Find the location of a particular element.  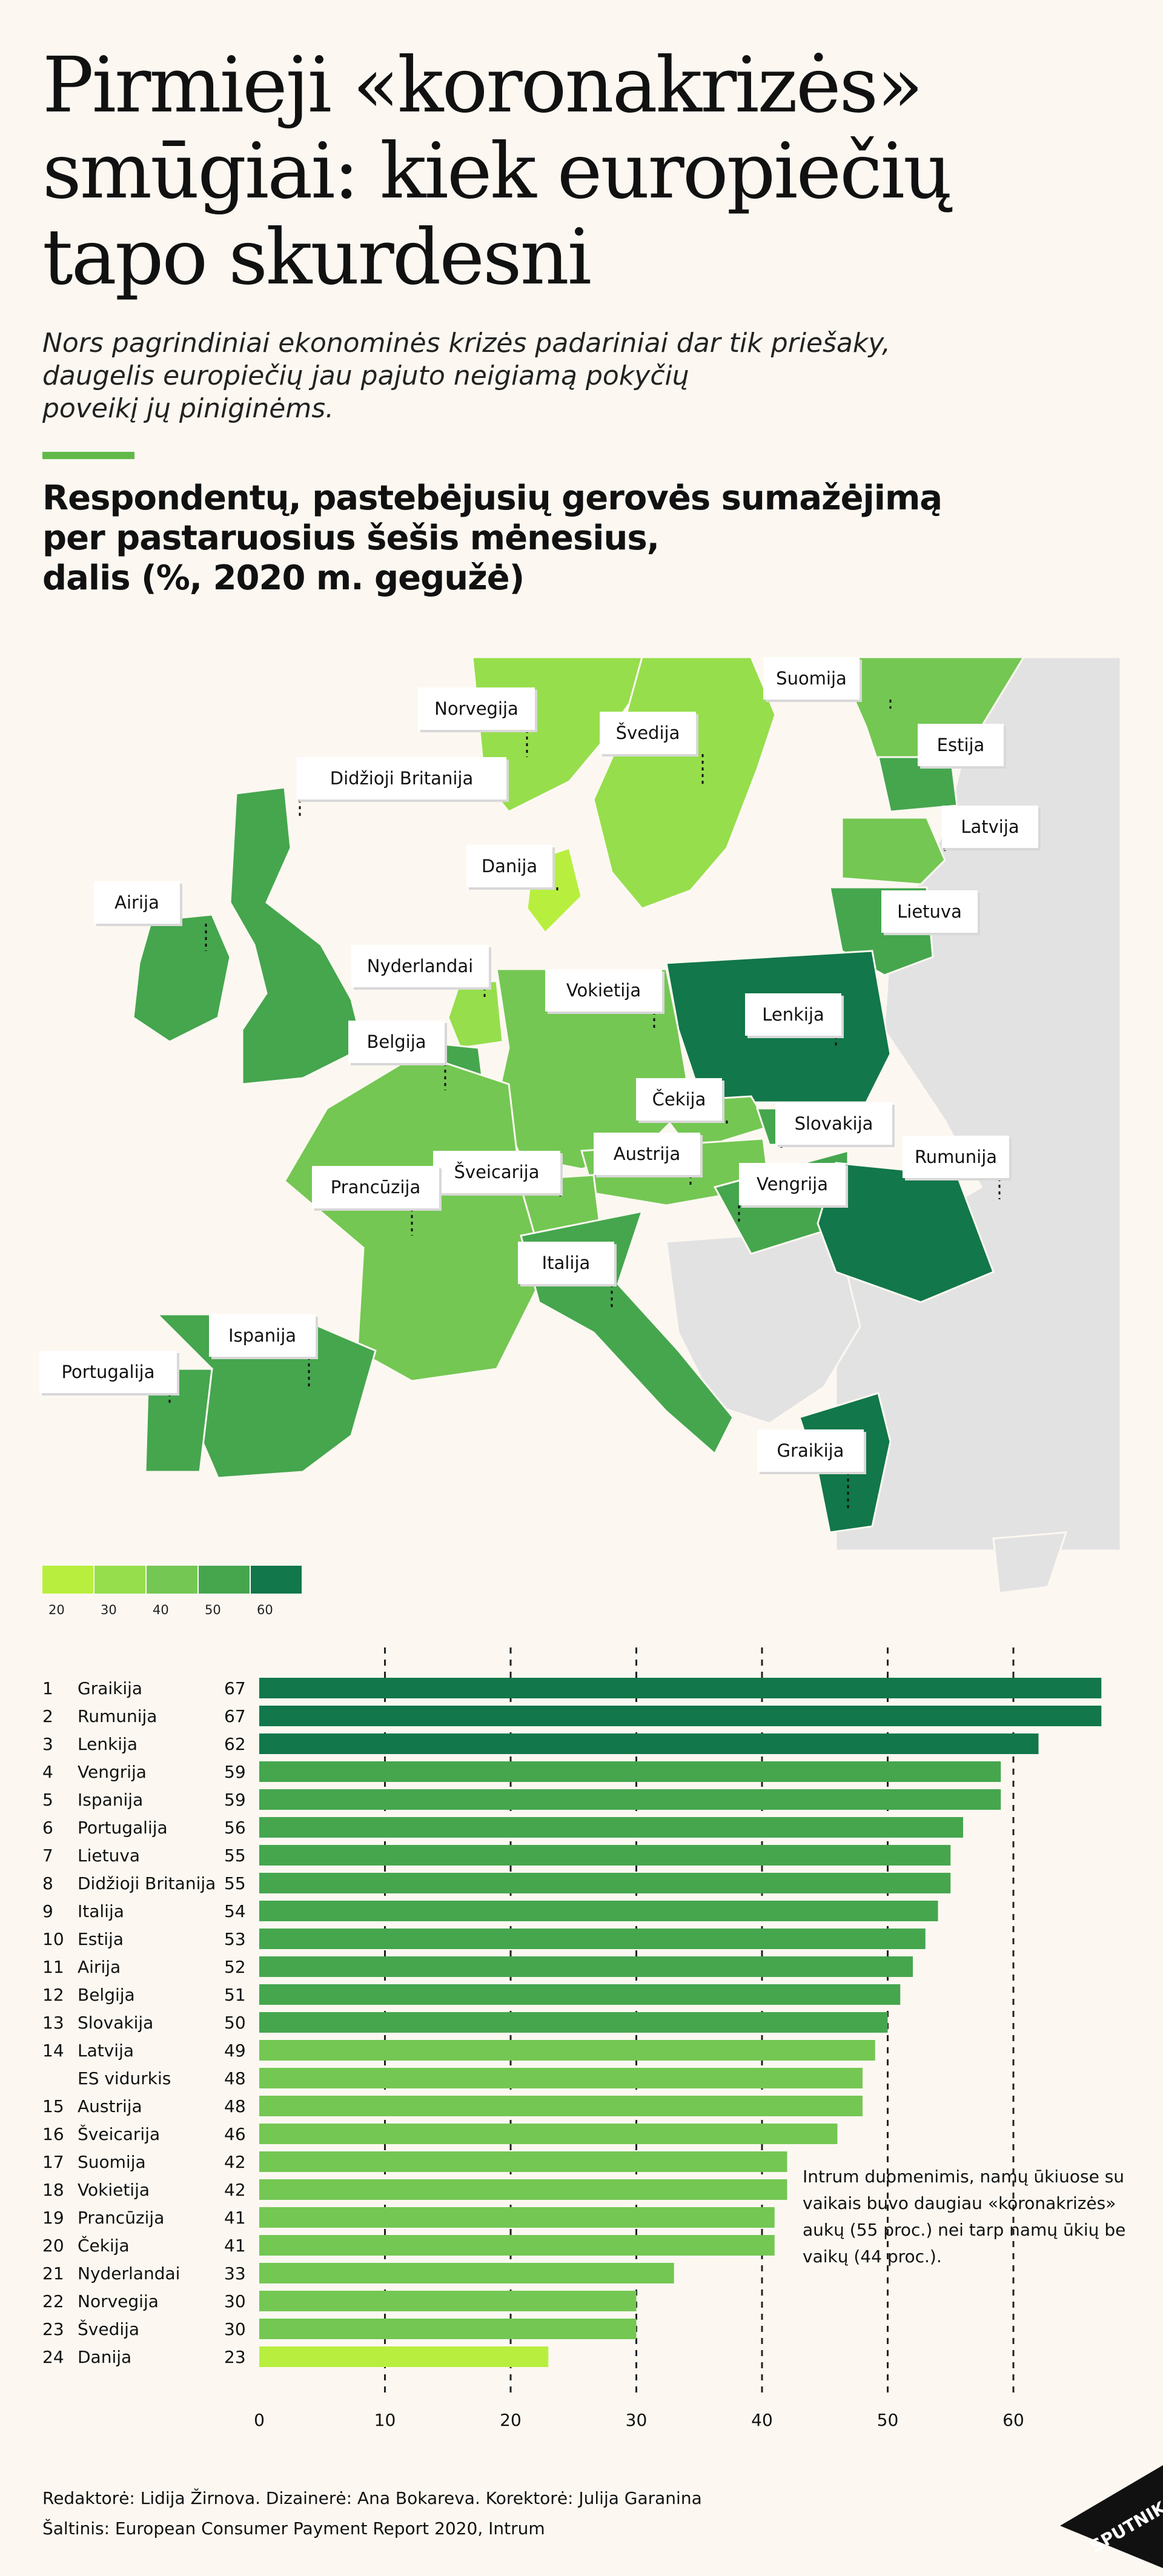

bar-rank: 10 is located at coordinates (53, 1939).